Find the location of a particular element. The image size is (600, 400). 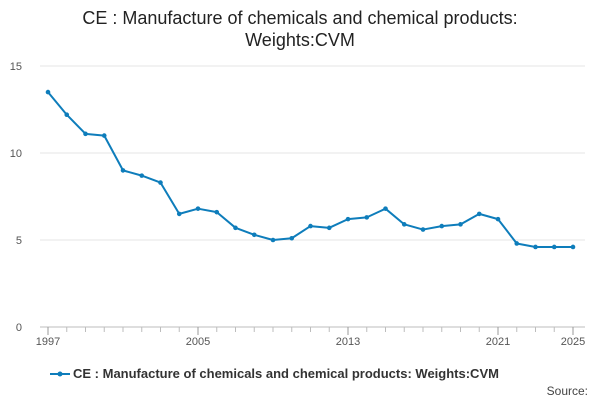

y-tick-label: 5 is located at coordinates (19, 241).